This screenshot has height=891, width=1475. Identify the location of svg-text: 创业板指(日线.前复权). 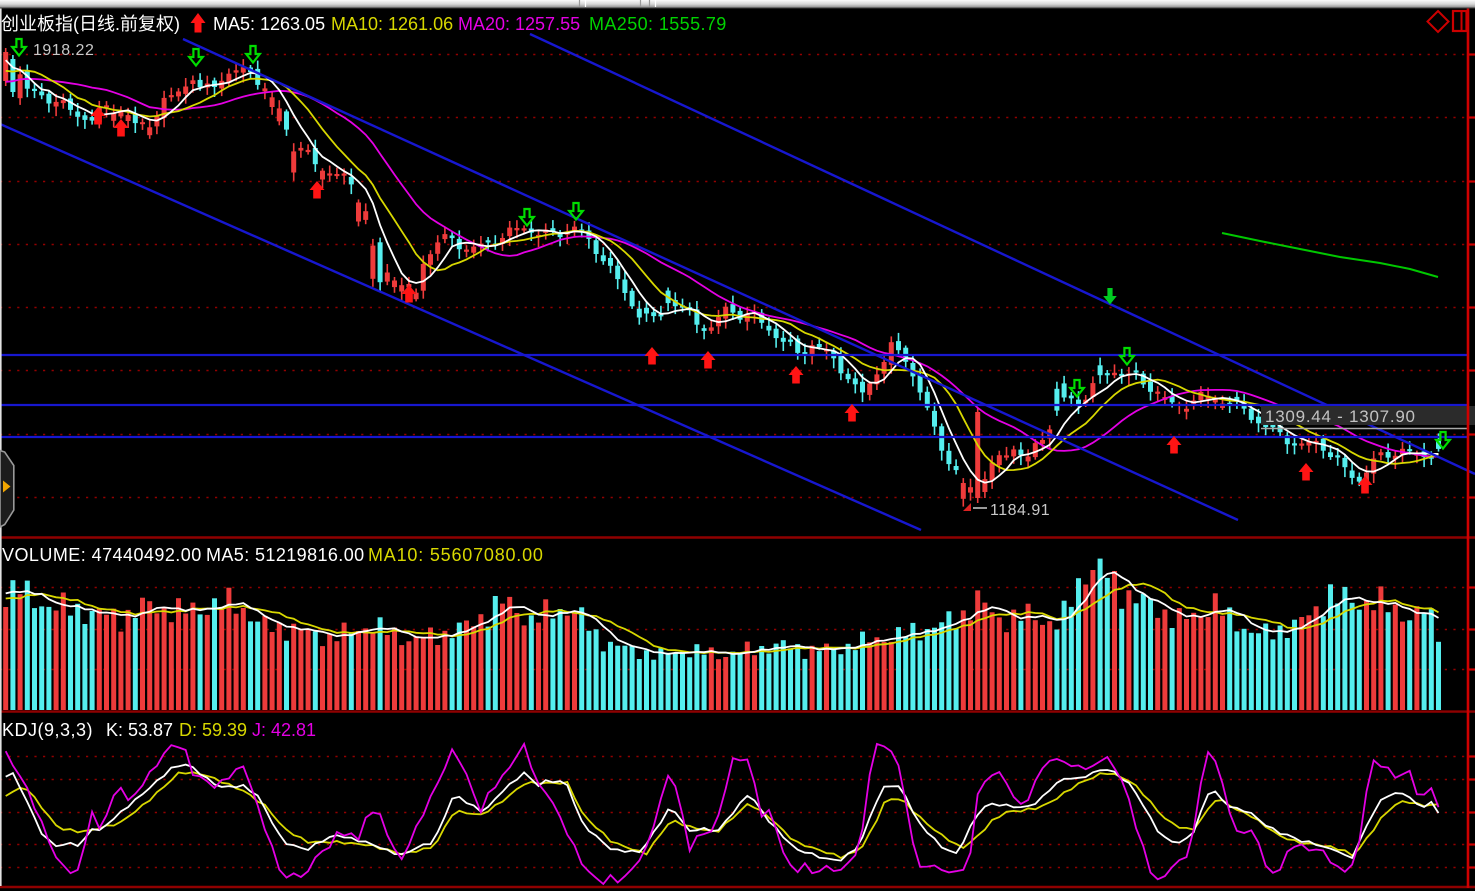
(90, 24).